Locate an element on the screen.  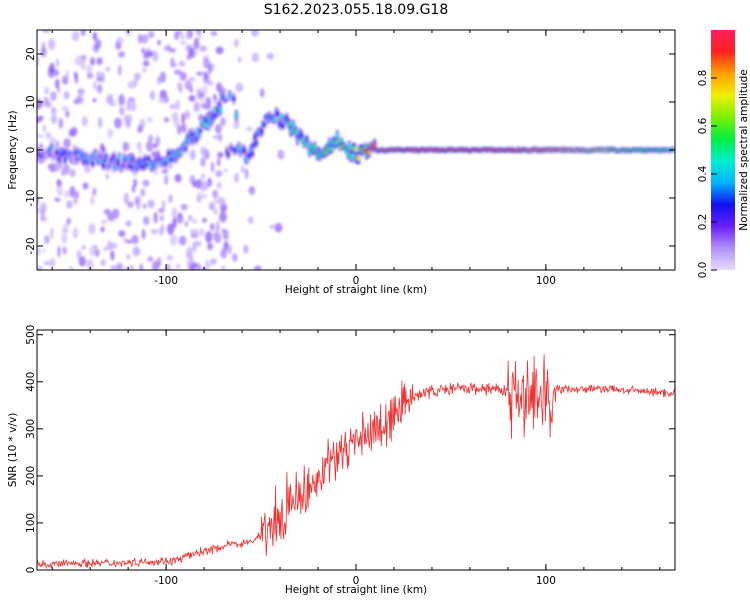
y-tick-label: 10 is located at coordinates (31, 101).